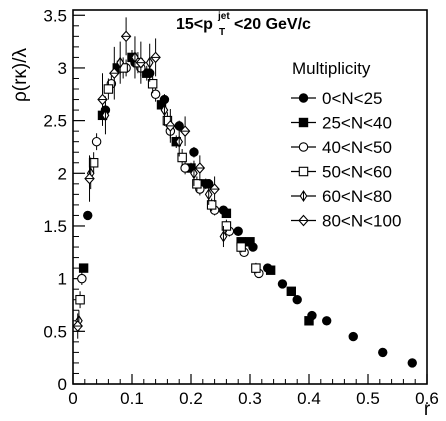 This screenshot has width=446, height=421. I want to click on legend-entry: 0<N<25, so click(337, 98).